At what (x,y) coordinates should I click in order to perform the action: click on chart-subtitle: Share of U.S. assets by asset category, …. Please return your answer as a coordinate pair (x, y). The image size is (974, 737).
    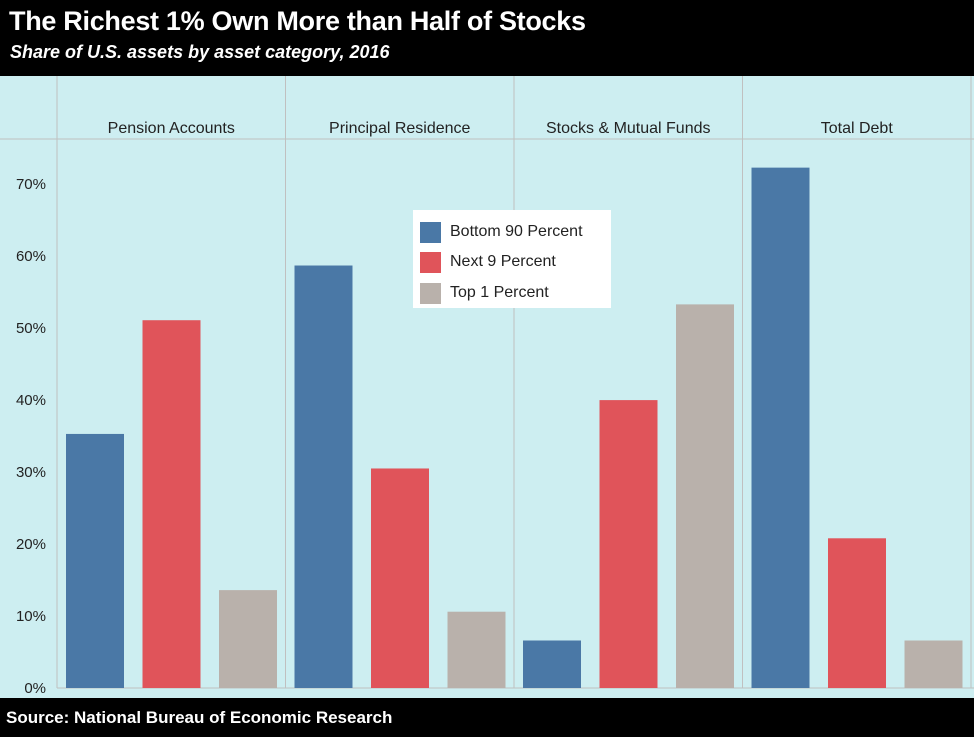
    Looking at the image, I should click on (200, 52).